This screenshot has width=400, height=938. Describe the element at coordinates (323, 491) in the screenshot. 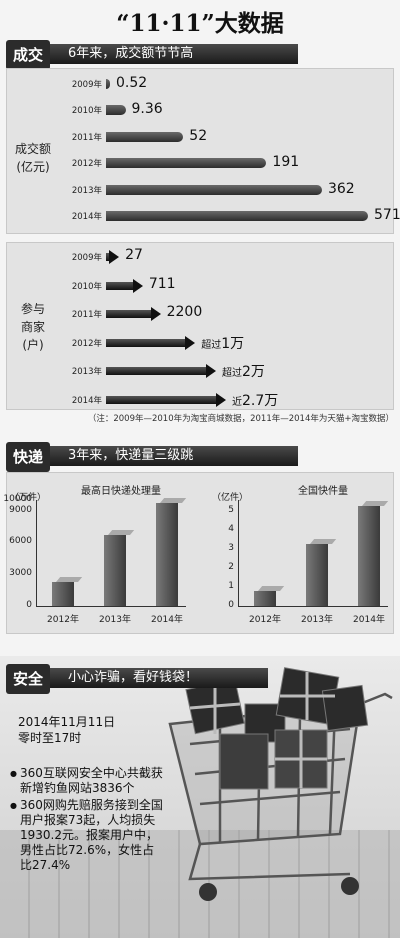

I see `total-parcels-title: 全国快件量` at that location.